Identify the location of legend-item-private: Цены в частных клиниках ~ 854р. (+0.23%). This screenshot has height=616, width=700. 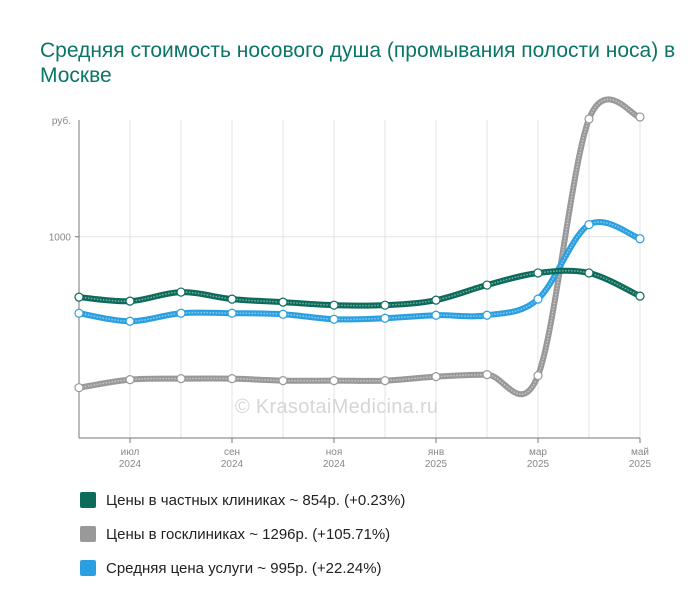
(242, 500).